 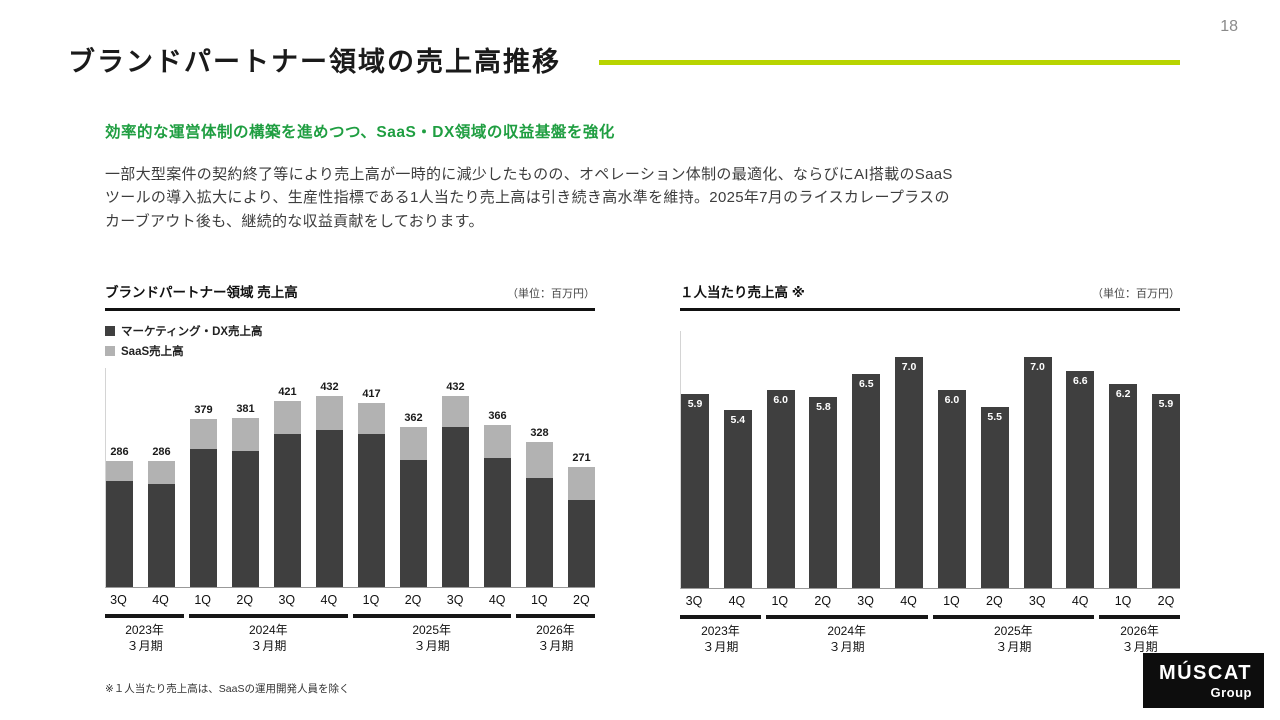 I want to click on year-label: 2026年, so click(x=1139, y=631).